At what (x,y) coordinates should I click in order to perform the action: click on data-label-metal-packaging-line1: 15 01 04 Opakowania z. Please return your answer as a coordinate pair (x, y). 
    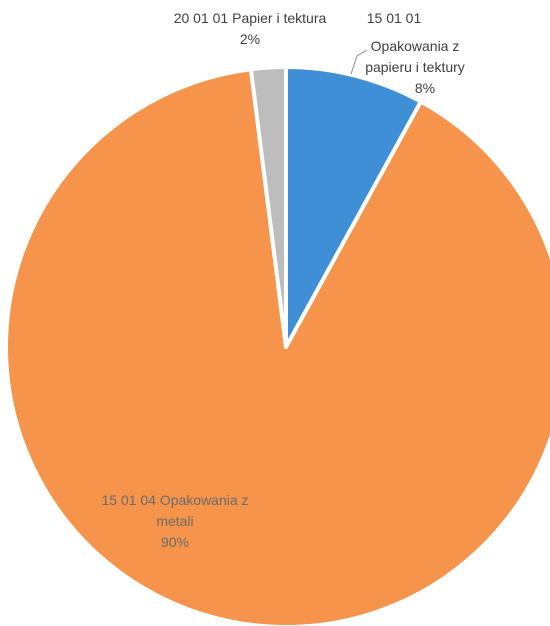
    Looking at the image, I should click on (175, 500).